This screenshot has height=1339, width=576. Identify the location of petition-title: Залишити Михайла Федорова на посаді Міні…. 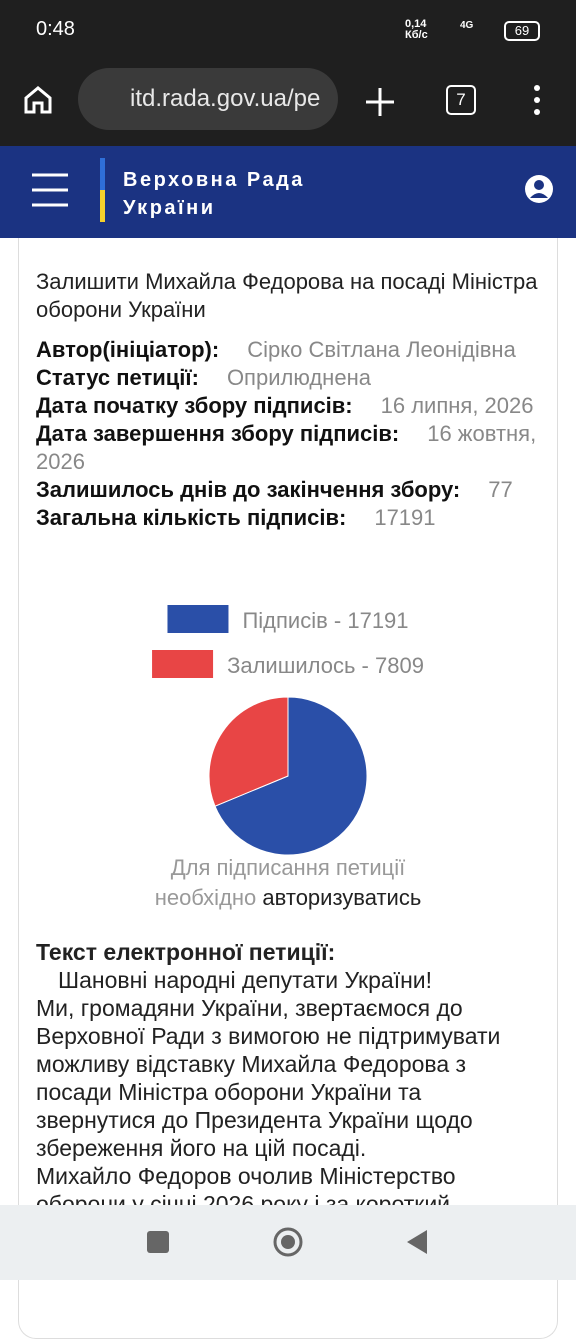
(287, 295).